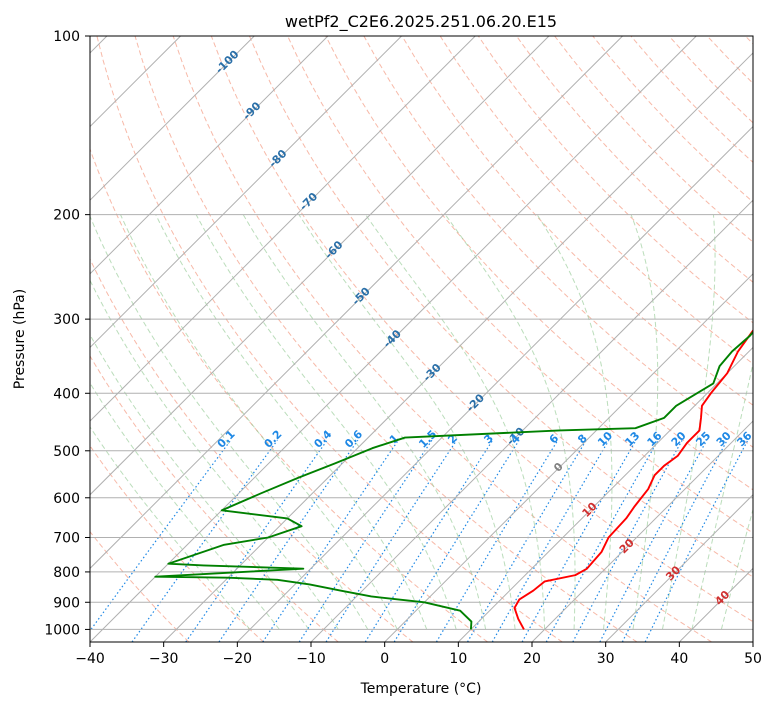 The image size is (775, 713). Describe the element at coordinates (532, 659) in the screenshot. I see `x-tick-label: 20` at that location.